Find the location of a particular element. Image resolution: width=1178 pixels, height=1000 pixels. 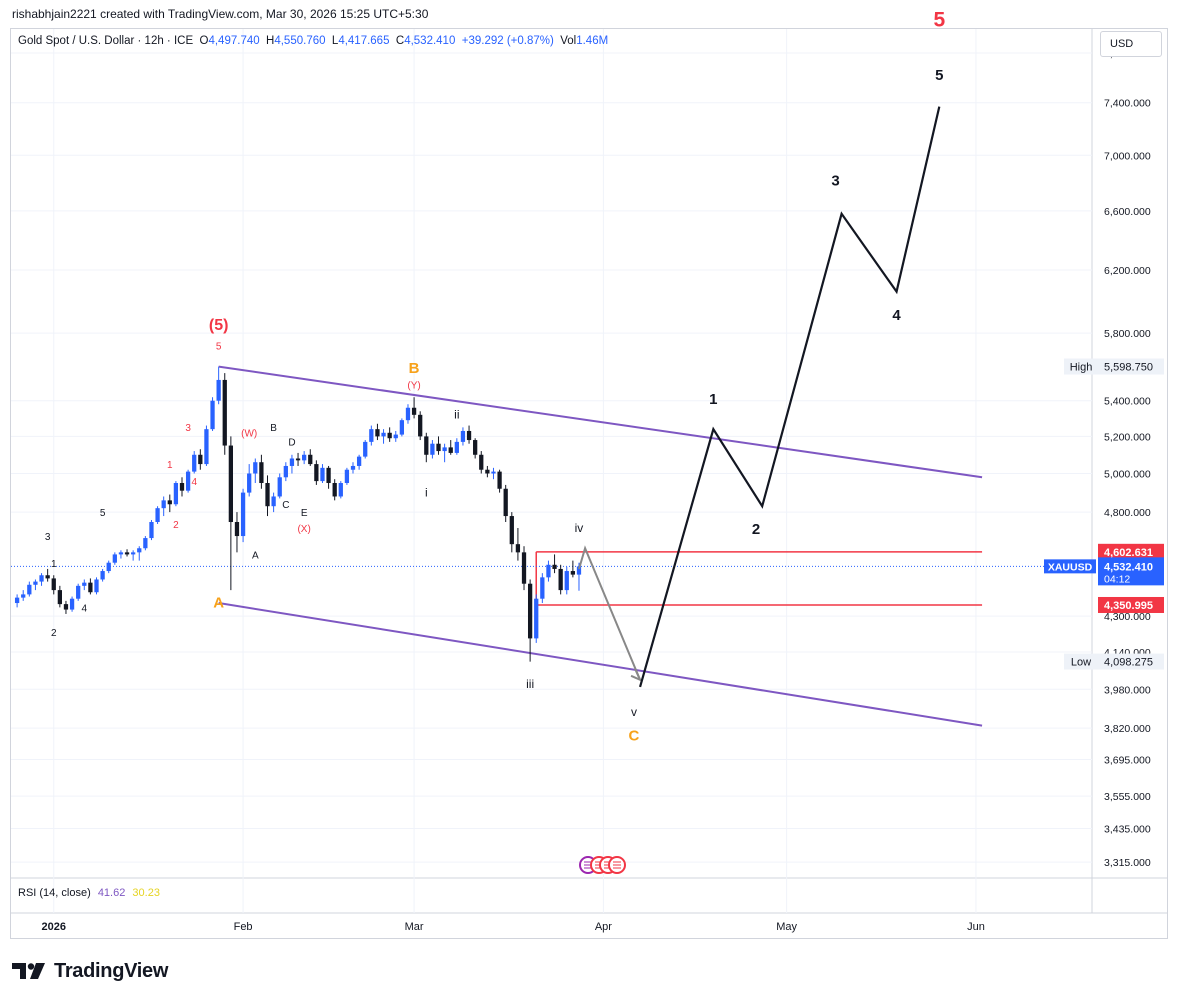

wave-label: i is located at coordinates (426, 492).